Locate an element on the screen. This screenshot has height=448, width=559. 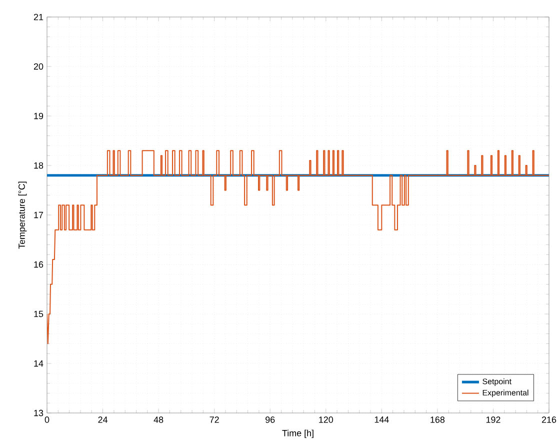
y-tick-label: 14 is located at coordinates (39, 363).